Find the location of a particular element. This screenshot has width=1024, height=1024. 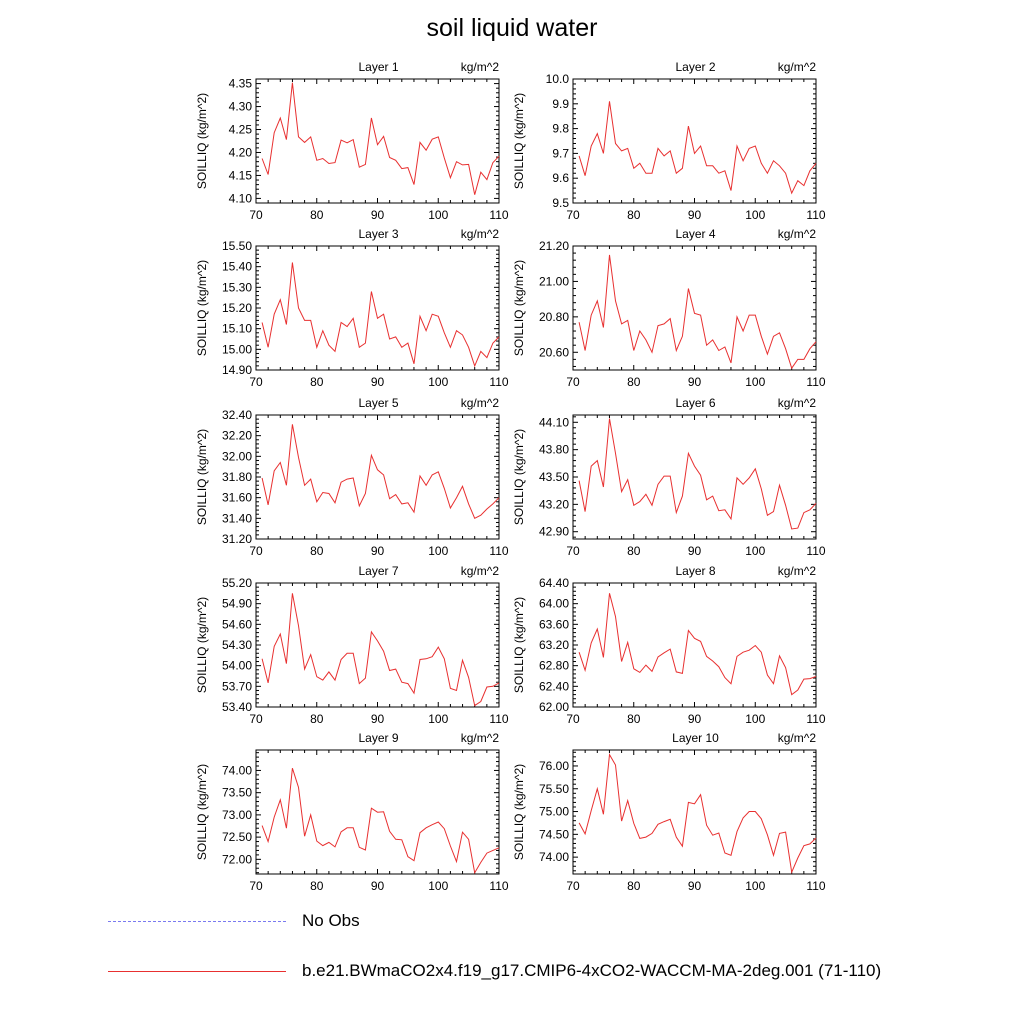

y-tick-label: 64.00 is located at coordinates (554, 604).